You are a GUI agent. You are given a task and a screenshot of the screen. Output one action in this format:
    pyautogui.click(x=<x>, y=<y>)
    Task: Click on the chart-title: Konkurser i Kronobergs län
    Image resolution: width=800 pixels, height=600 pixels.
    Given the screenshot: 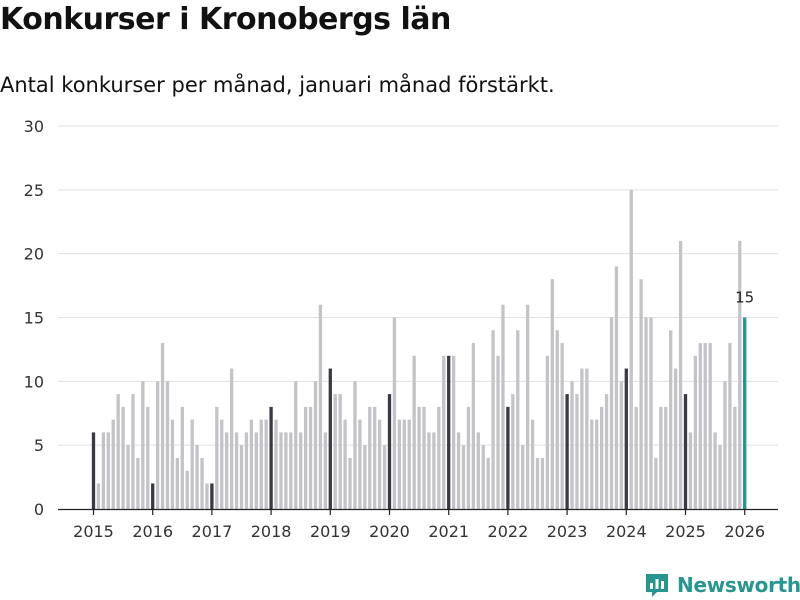 What is the action you would take?
    pyautogui.click(x=225, y=19)
    